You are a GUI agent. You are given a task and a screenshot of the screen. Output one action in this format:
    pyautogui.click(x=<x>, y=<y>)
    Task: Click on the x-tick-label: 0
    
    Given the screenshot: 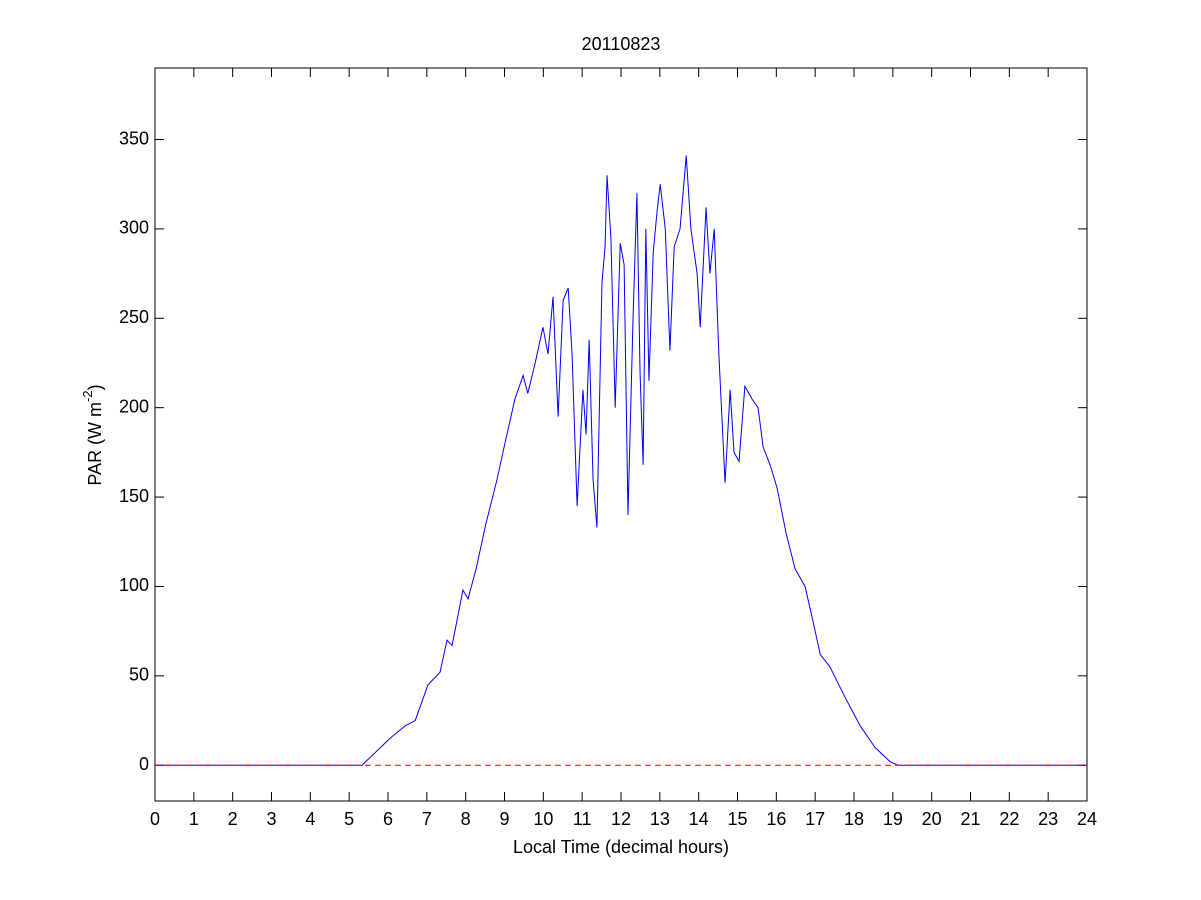 What is the action you would take?
    pyautogui.click(x=155, y=819)
    